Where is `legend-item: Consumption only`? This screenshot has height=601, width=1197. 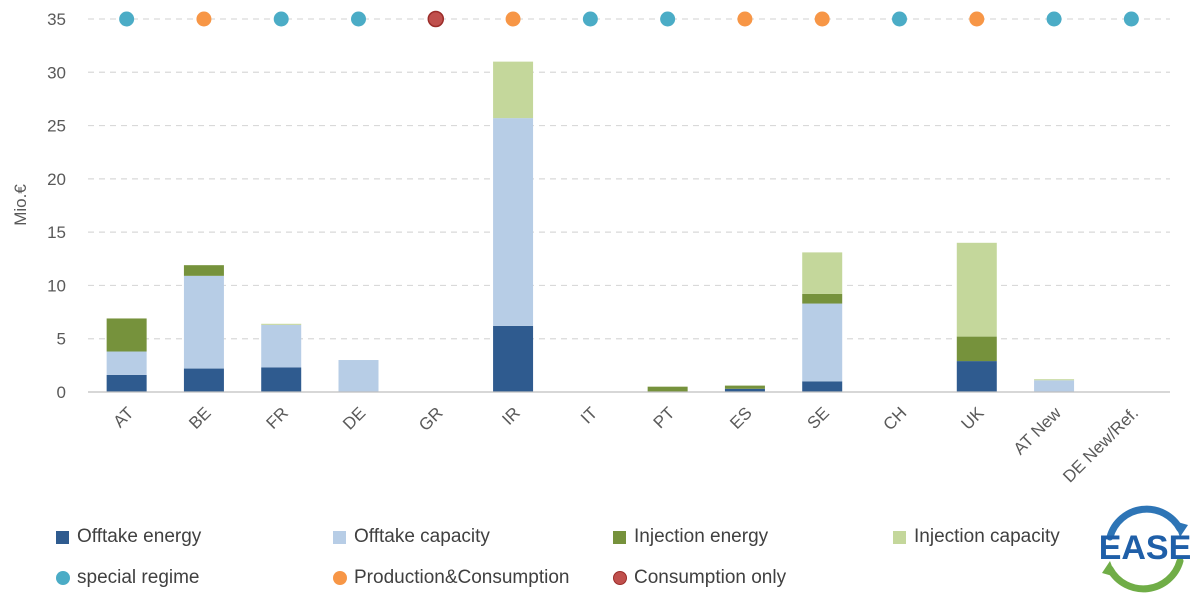 legend-item: Consumption only is located at coordinates (699, 578).